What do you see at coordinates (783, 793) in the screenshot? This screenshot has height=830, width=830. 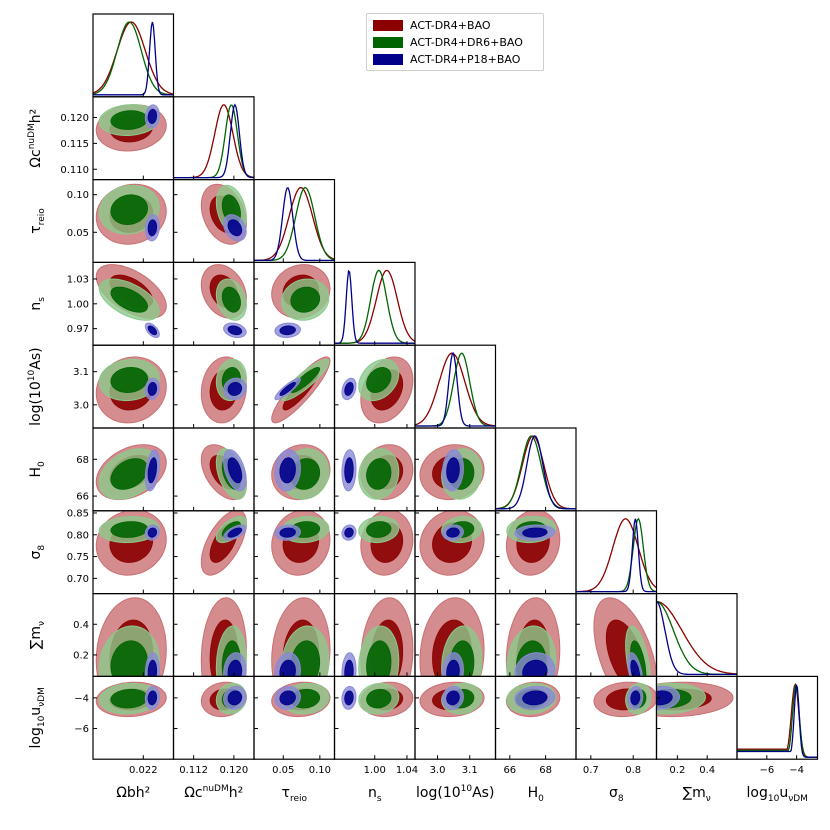 I see `x-axis-label-log_u-part: u` at bounding box center [783, 793].